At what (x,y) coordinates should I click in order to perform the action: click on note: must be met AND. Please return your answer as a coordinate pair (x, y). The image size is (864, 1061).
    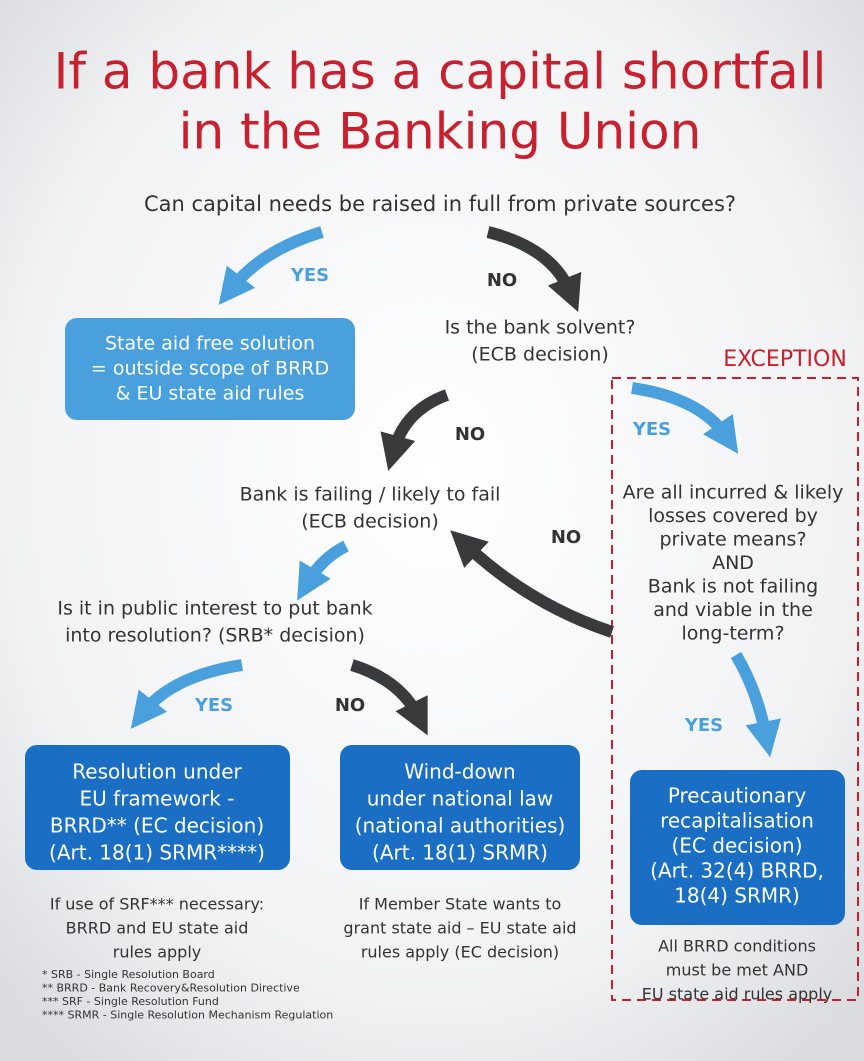
    Looking at the image, I should click on (737, 970).